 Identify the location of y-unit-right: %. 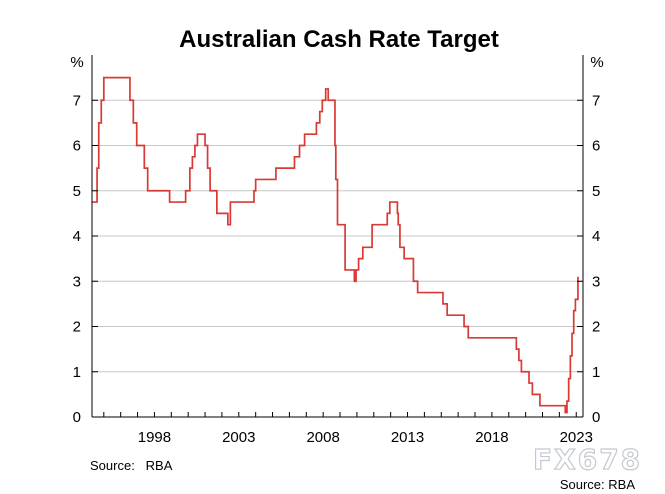
(596, 62).